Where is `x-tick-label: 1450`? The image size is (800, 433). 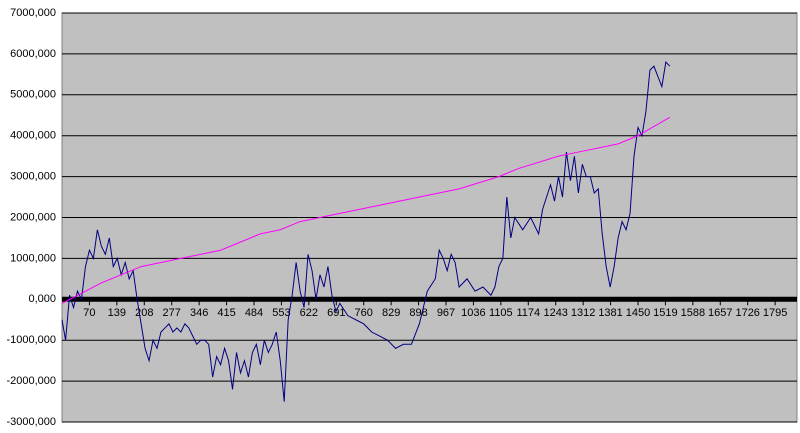
x-tick-label: 1450 is located at coordinates (638, 313).